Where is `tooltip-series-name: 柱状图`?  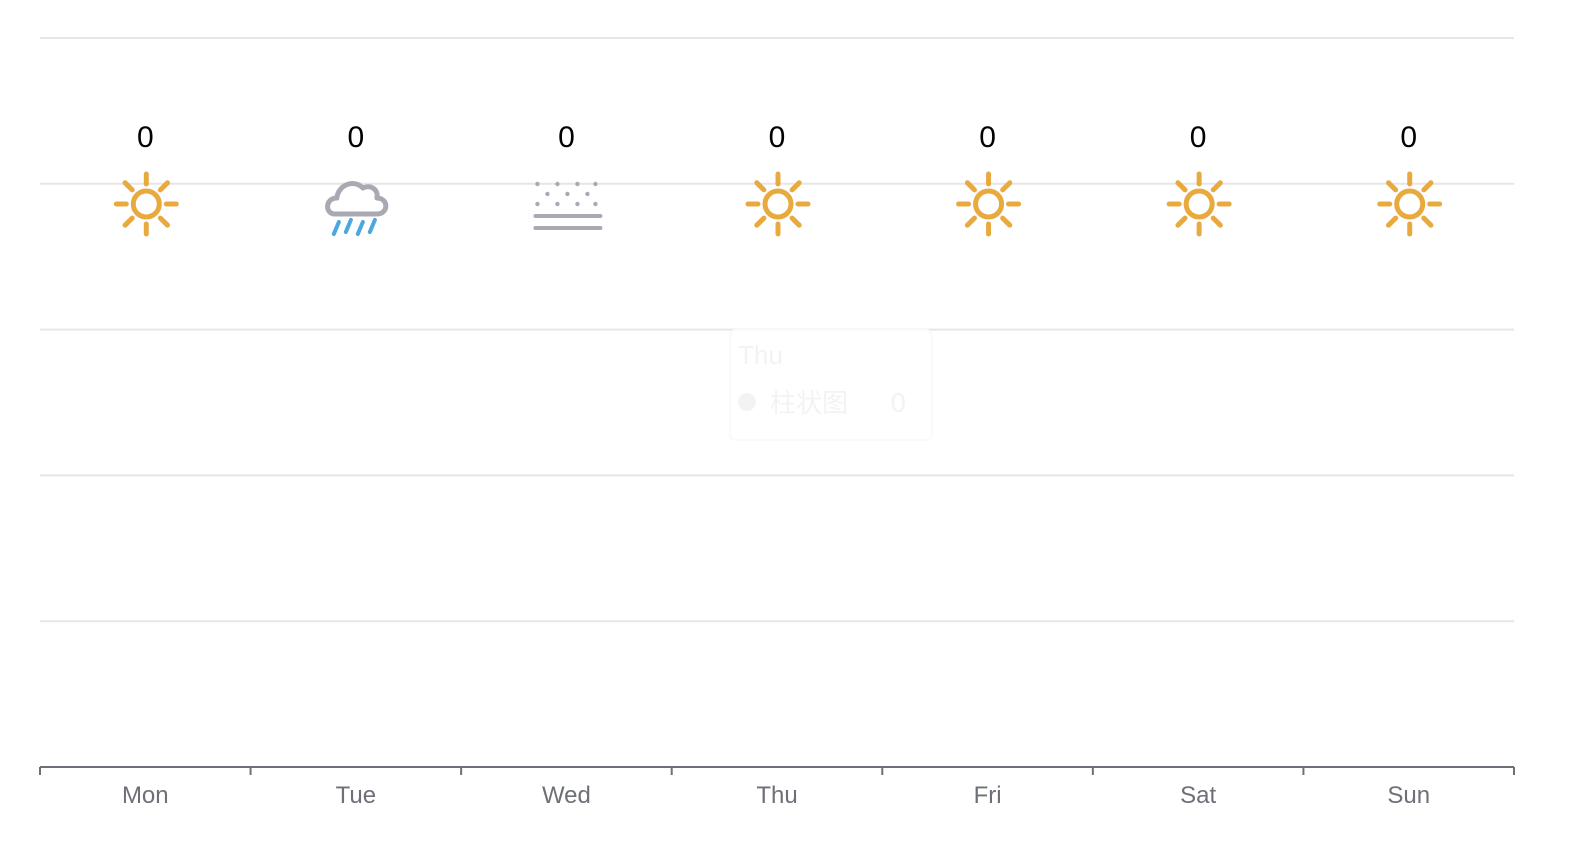 tooltip-series-name: 柱状图 is located at coordinates (809, 404).